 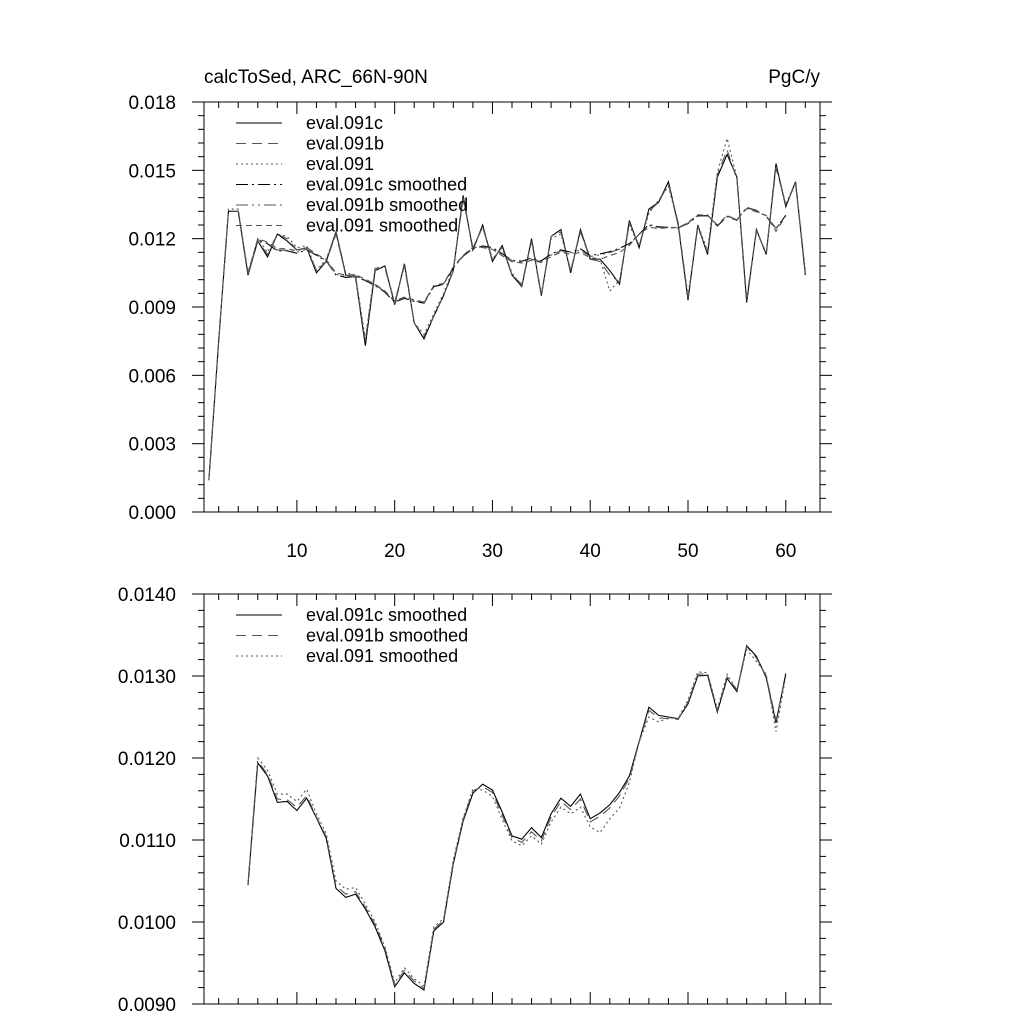 I want to click on x-tick-label: 10, so click(x=296, y=551).